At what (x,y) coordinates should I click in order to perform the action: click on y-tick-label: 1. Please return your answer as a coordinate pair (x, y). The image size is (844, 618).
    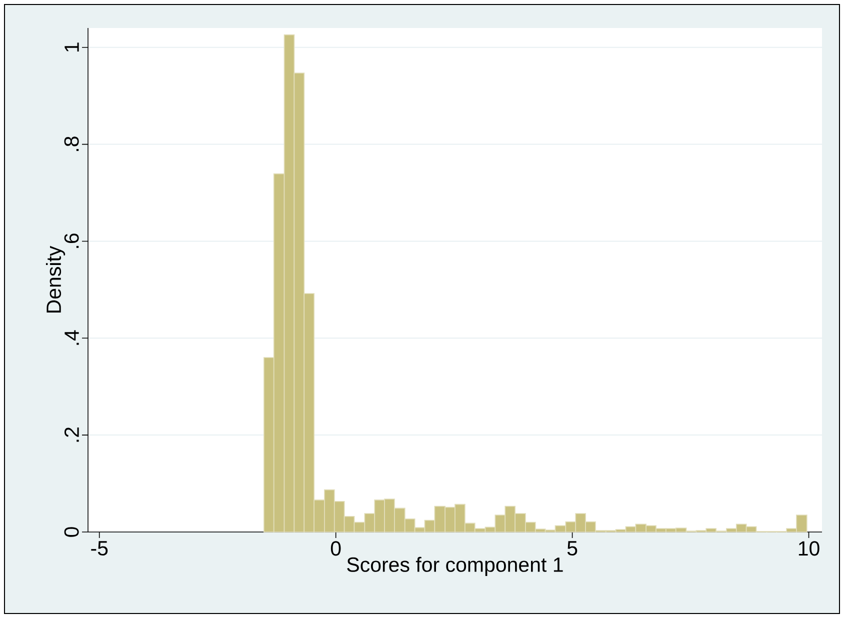
    Looking at the image, I should click on (71, 47).